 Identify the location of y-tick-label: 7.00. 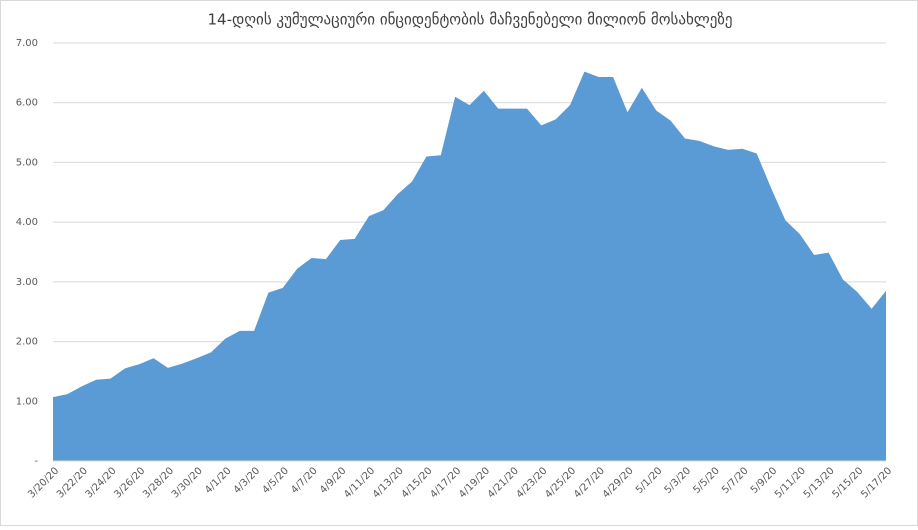
(27, 43).